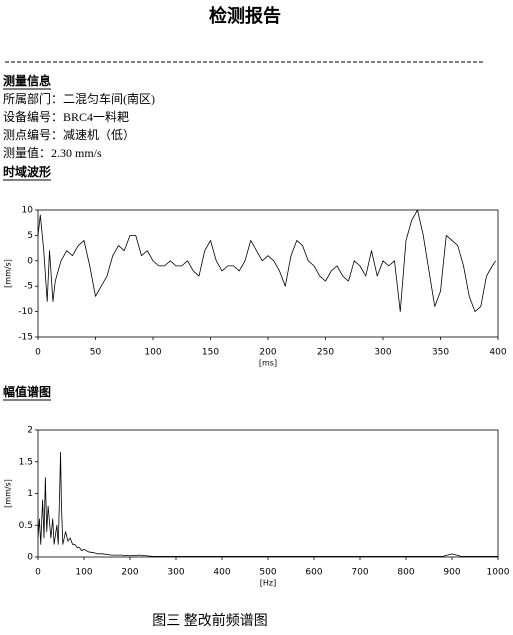 This screenshot has height=635, width=513. What do you see at coordinates (28, 211) in the screenshot?
I see `y-tick-label: 10` at bounding box center [28, 211].